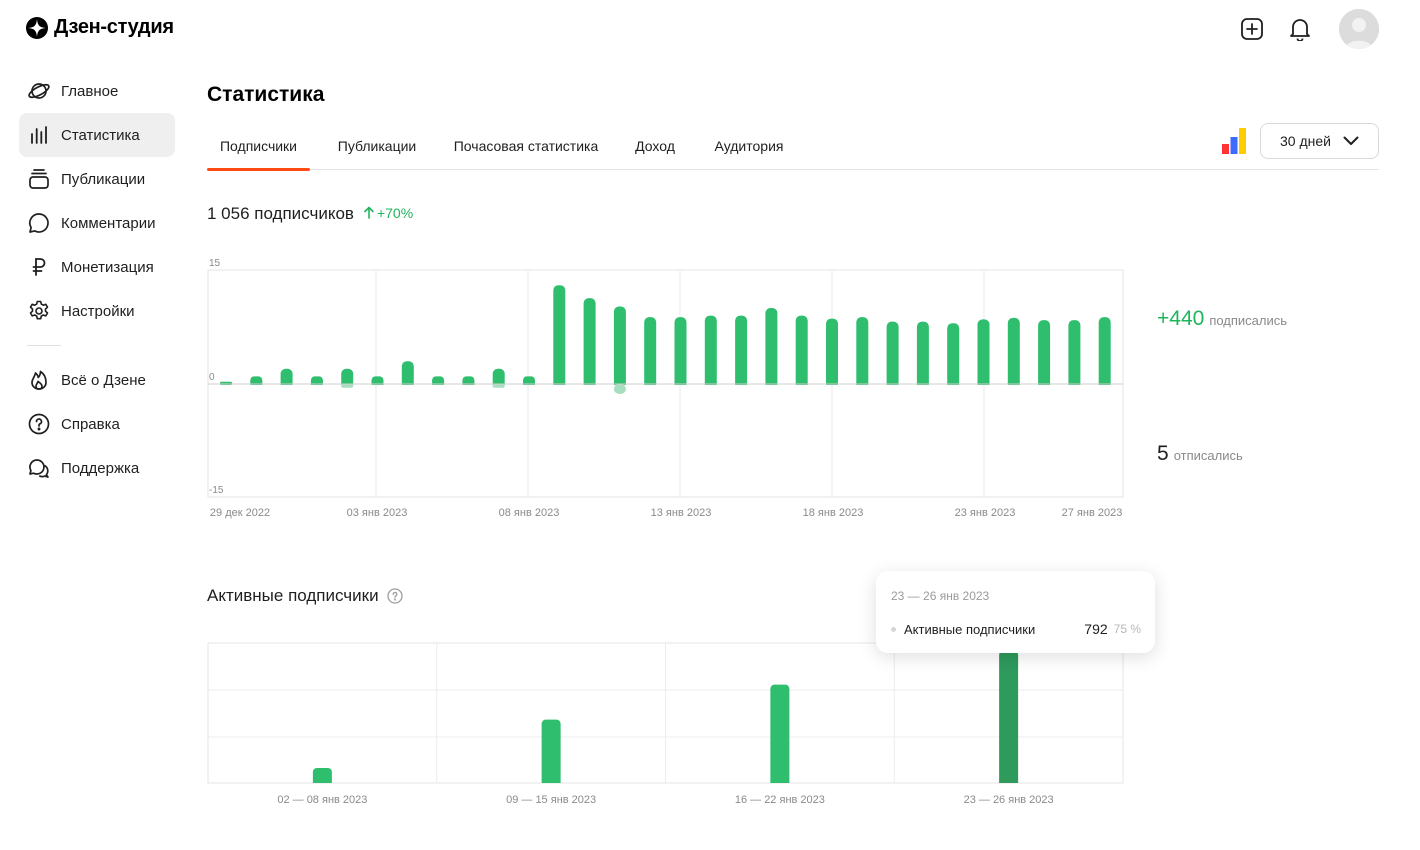 This screenshot has height=850, width=1420. Describe the element at coordinates (97, 135) in the screenshot. I see `sidebar-item-statistics: Статистика` at that location.